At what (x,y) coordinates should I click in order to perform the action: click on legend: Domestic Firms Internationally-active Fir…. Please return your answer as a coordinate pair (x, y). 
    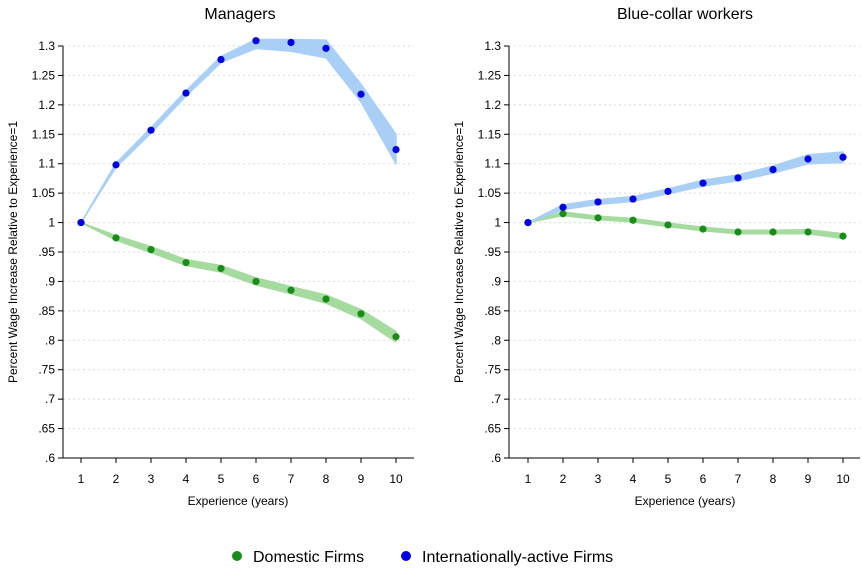
    Looking at the image, I should click on (422, 557).